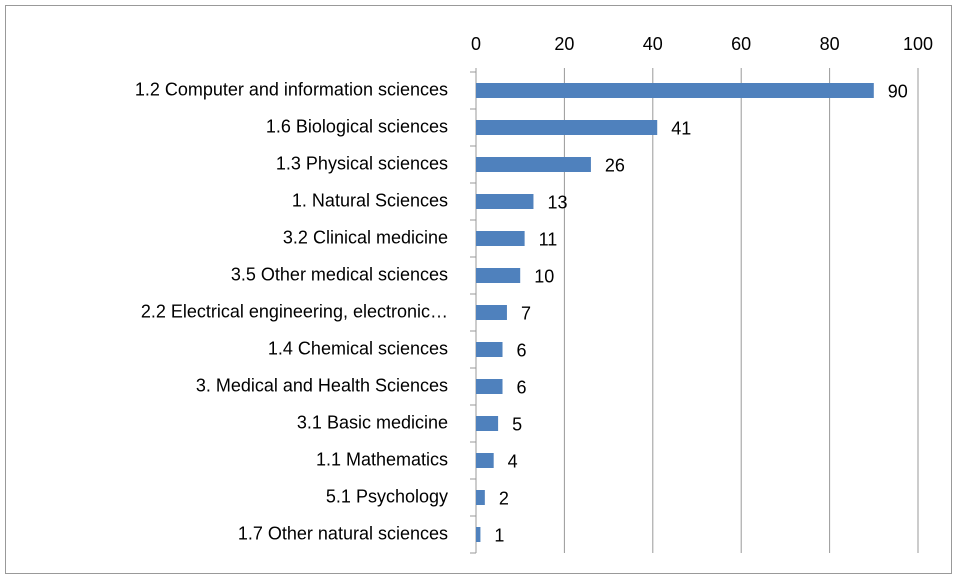 This screenshot has height=579, width=958. I want to click on data-label: 5, so click(517, 424).